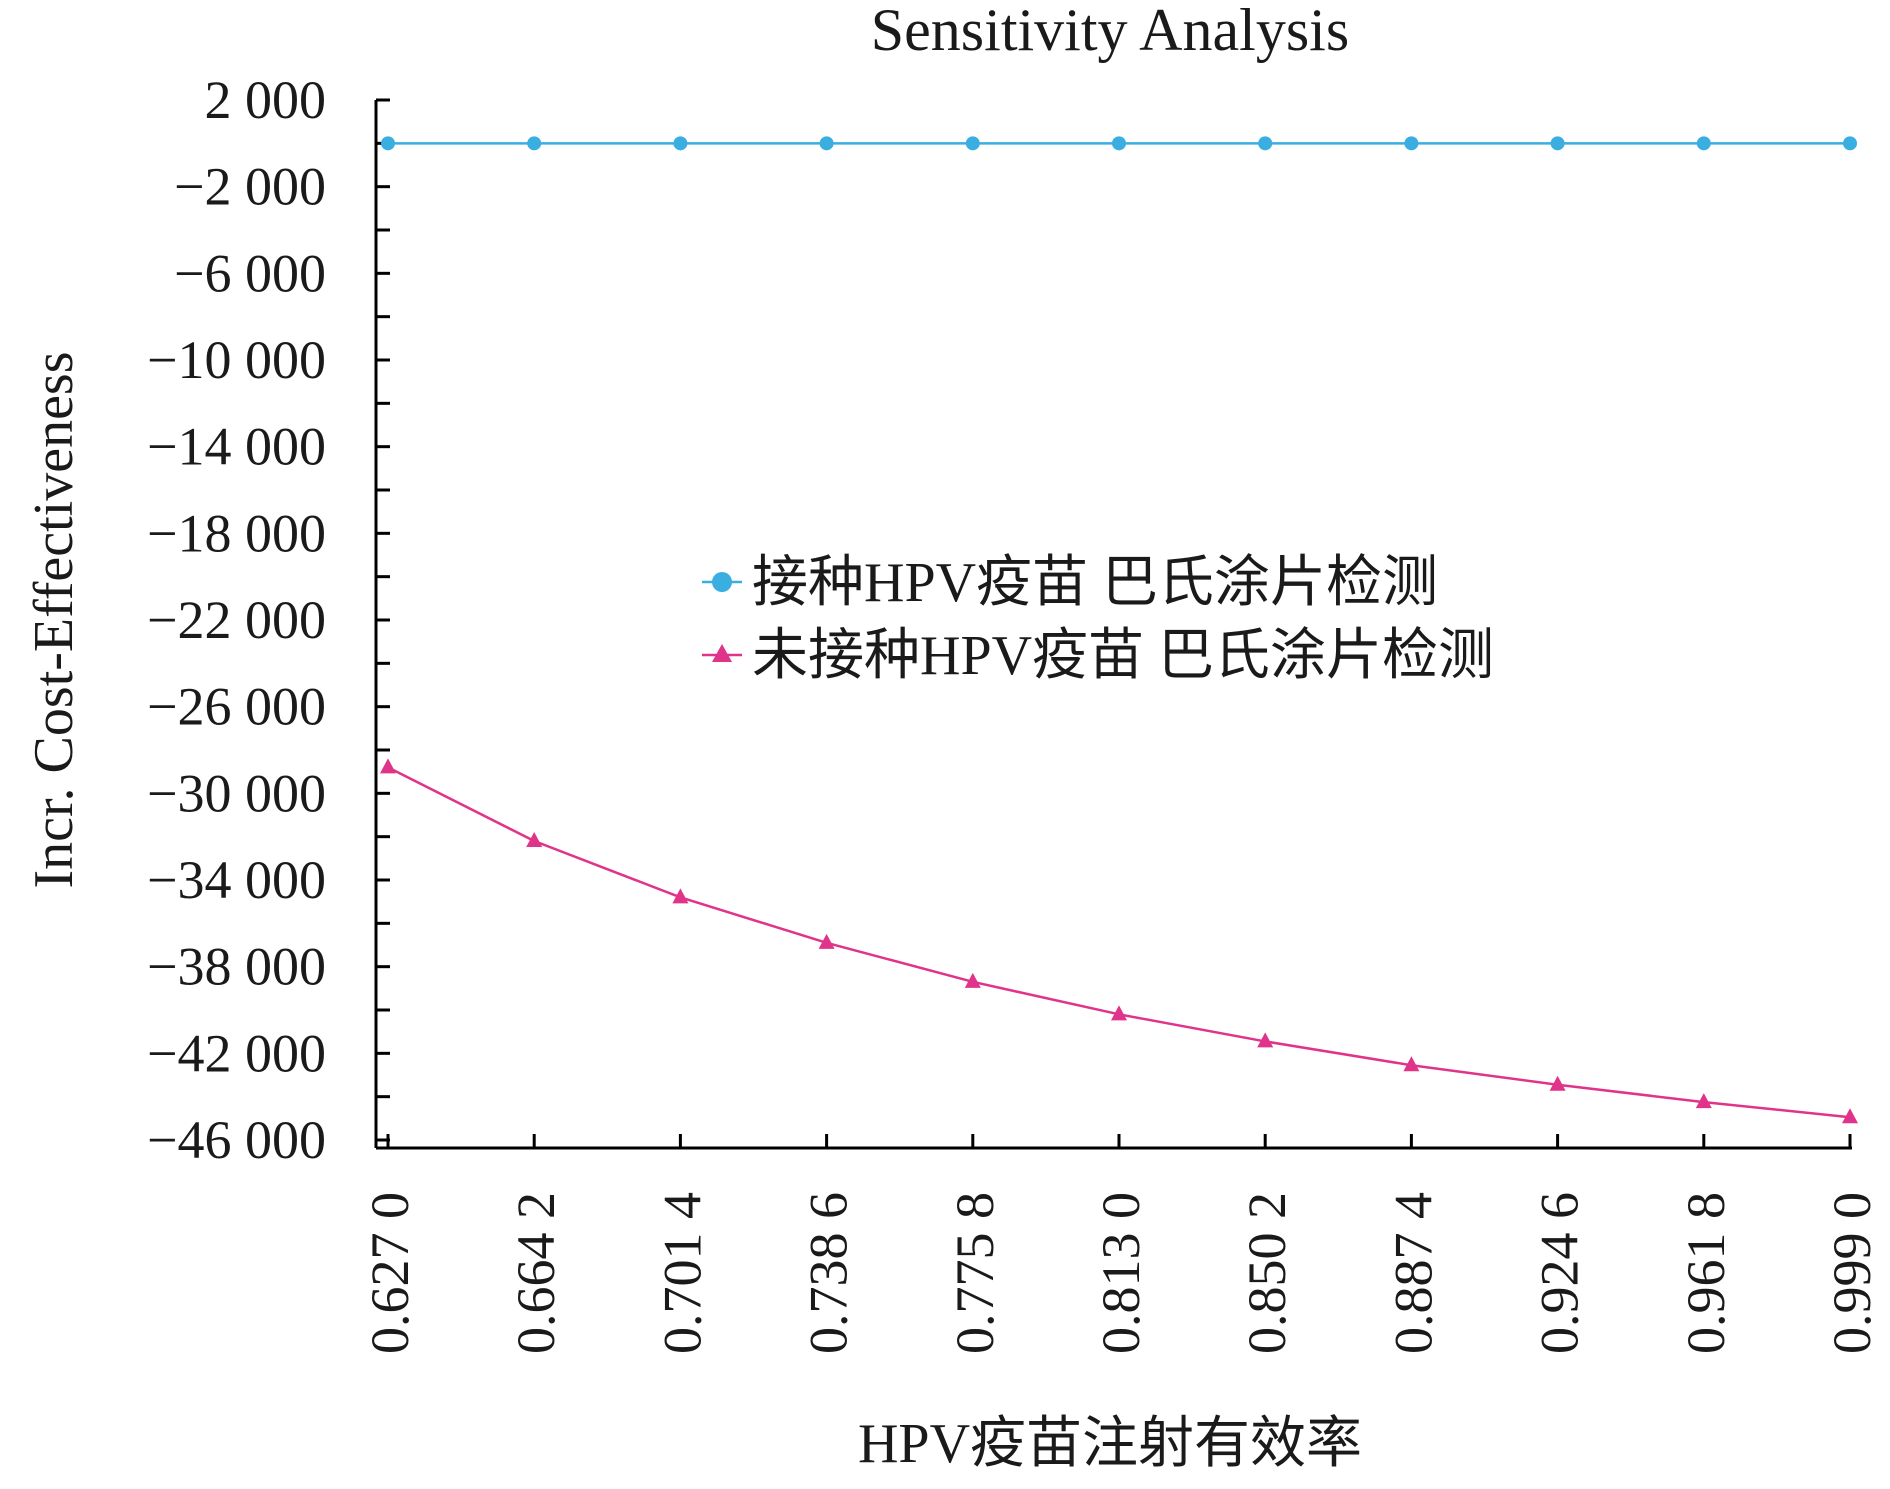 The height and width of the screenshot is (1489, 1890). Describe the element at coordinates (1560, 1273) in the screenshot. I see `x-tick-label: 0.924 6` at that location.